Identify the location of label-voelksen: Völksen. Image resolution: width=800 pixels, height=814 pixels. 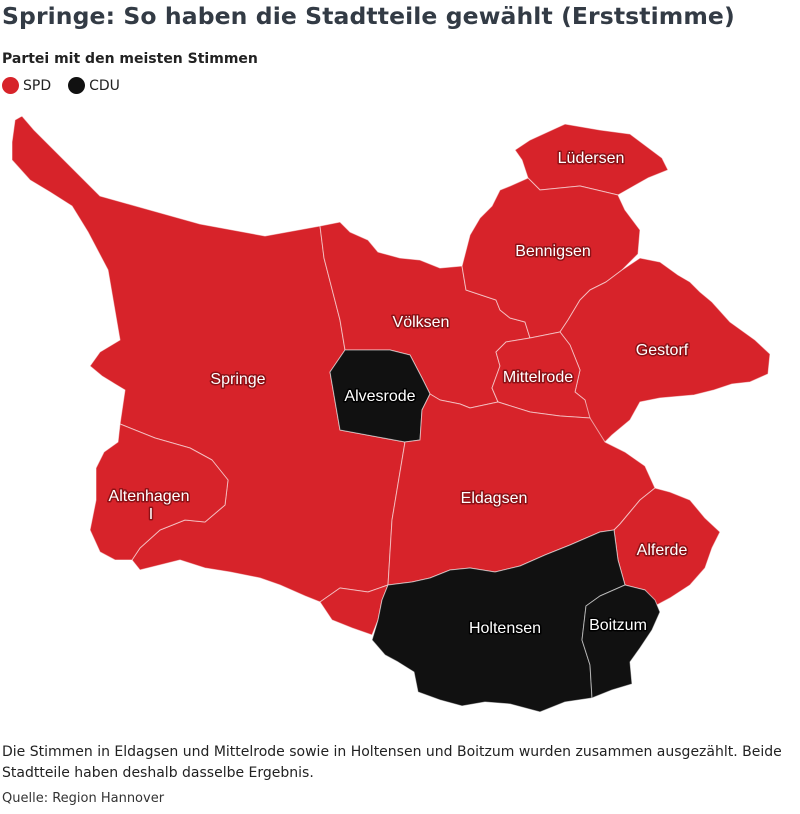
(421, 322).